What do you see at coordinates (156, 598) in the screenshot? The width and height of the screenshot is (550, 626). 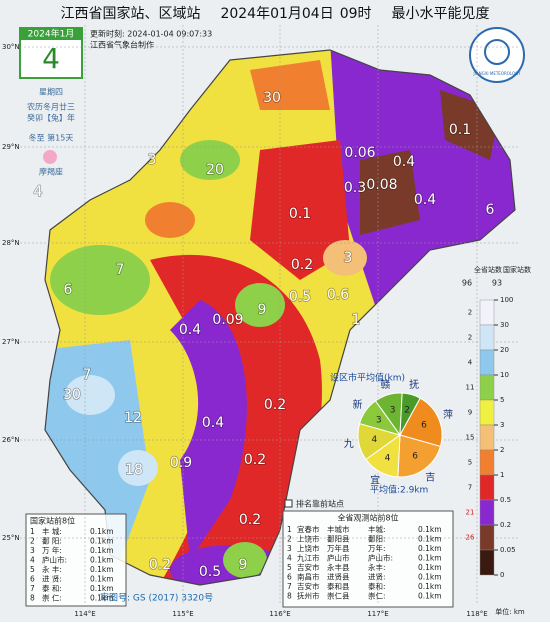 I see `approval: 审图号: GS (2017) 3320号` at bounding box center [156, 598].